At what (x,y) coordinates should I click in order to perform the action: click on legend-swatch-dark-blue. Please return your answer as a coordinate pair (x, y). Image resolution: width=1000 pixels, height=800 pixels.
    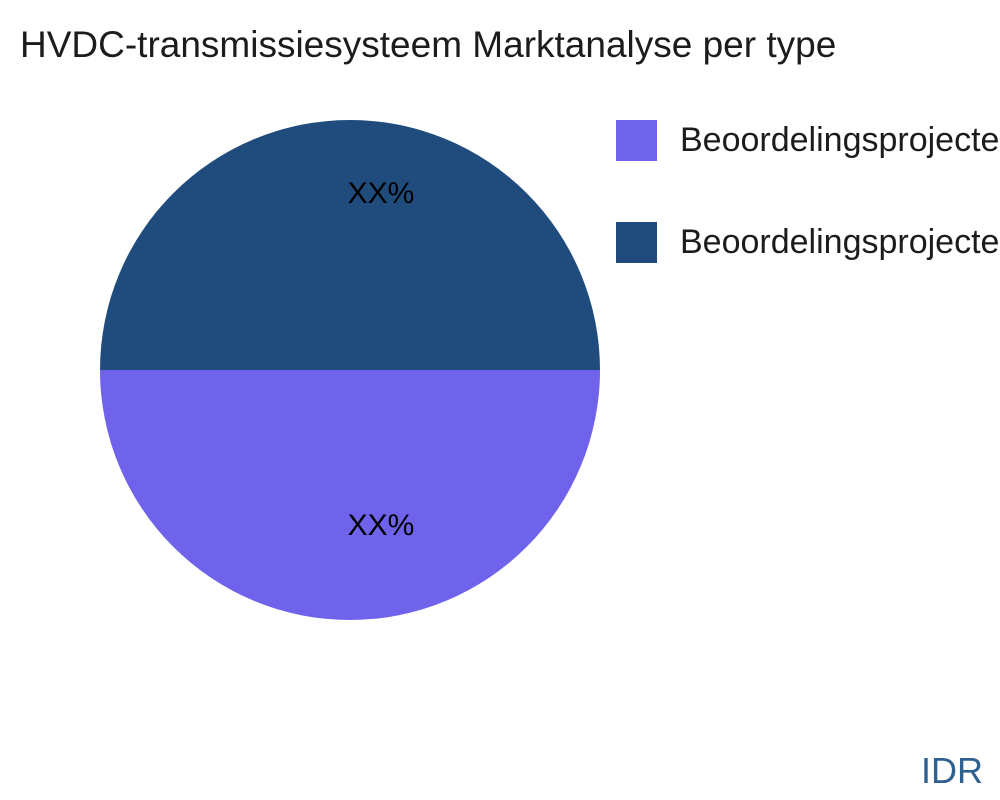
    Looking at the image, I should click on (636, 242).